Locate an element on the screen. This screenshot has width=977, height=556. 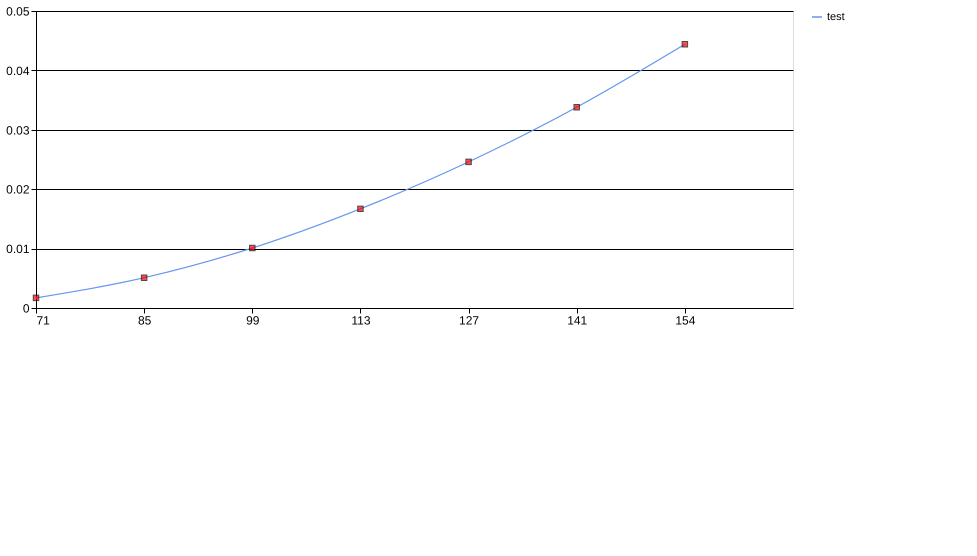
y-tick-label: 0.01 is located at coordinates (18, 249).